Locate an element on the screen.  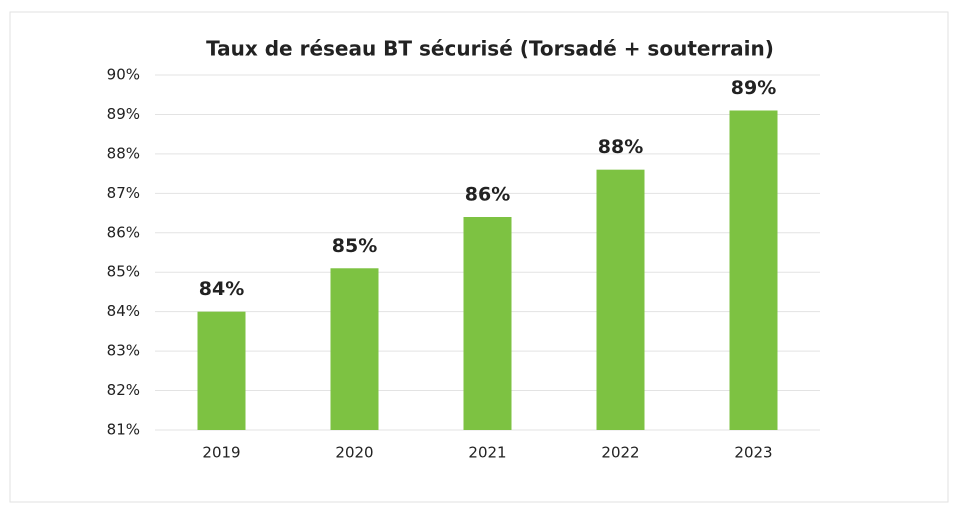
value-label: 89% is located at coordinates (753, 88).